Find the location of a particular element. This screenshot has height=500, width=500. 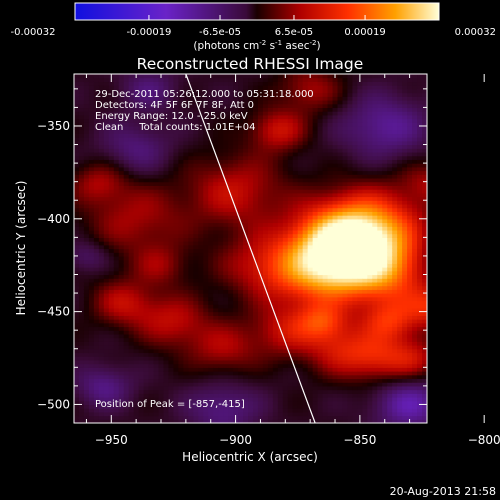

chart-title: Reconstructed RHESSI Image is located at coordinates (250, 64).